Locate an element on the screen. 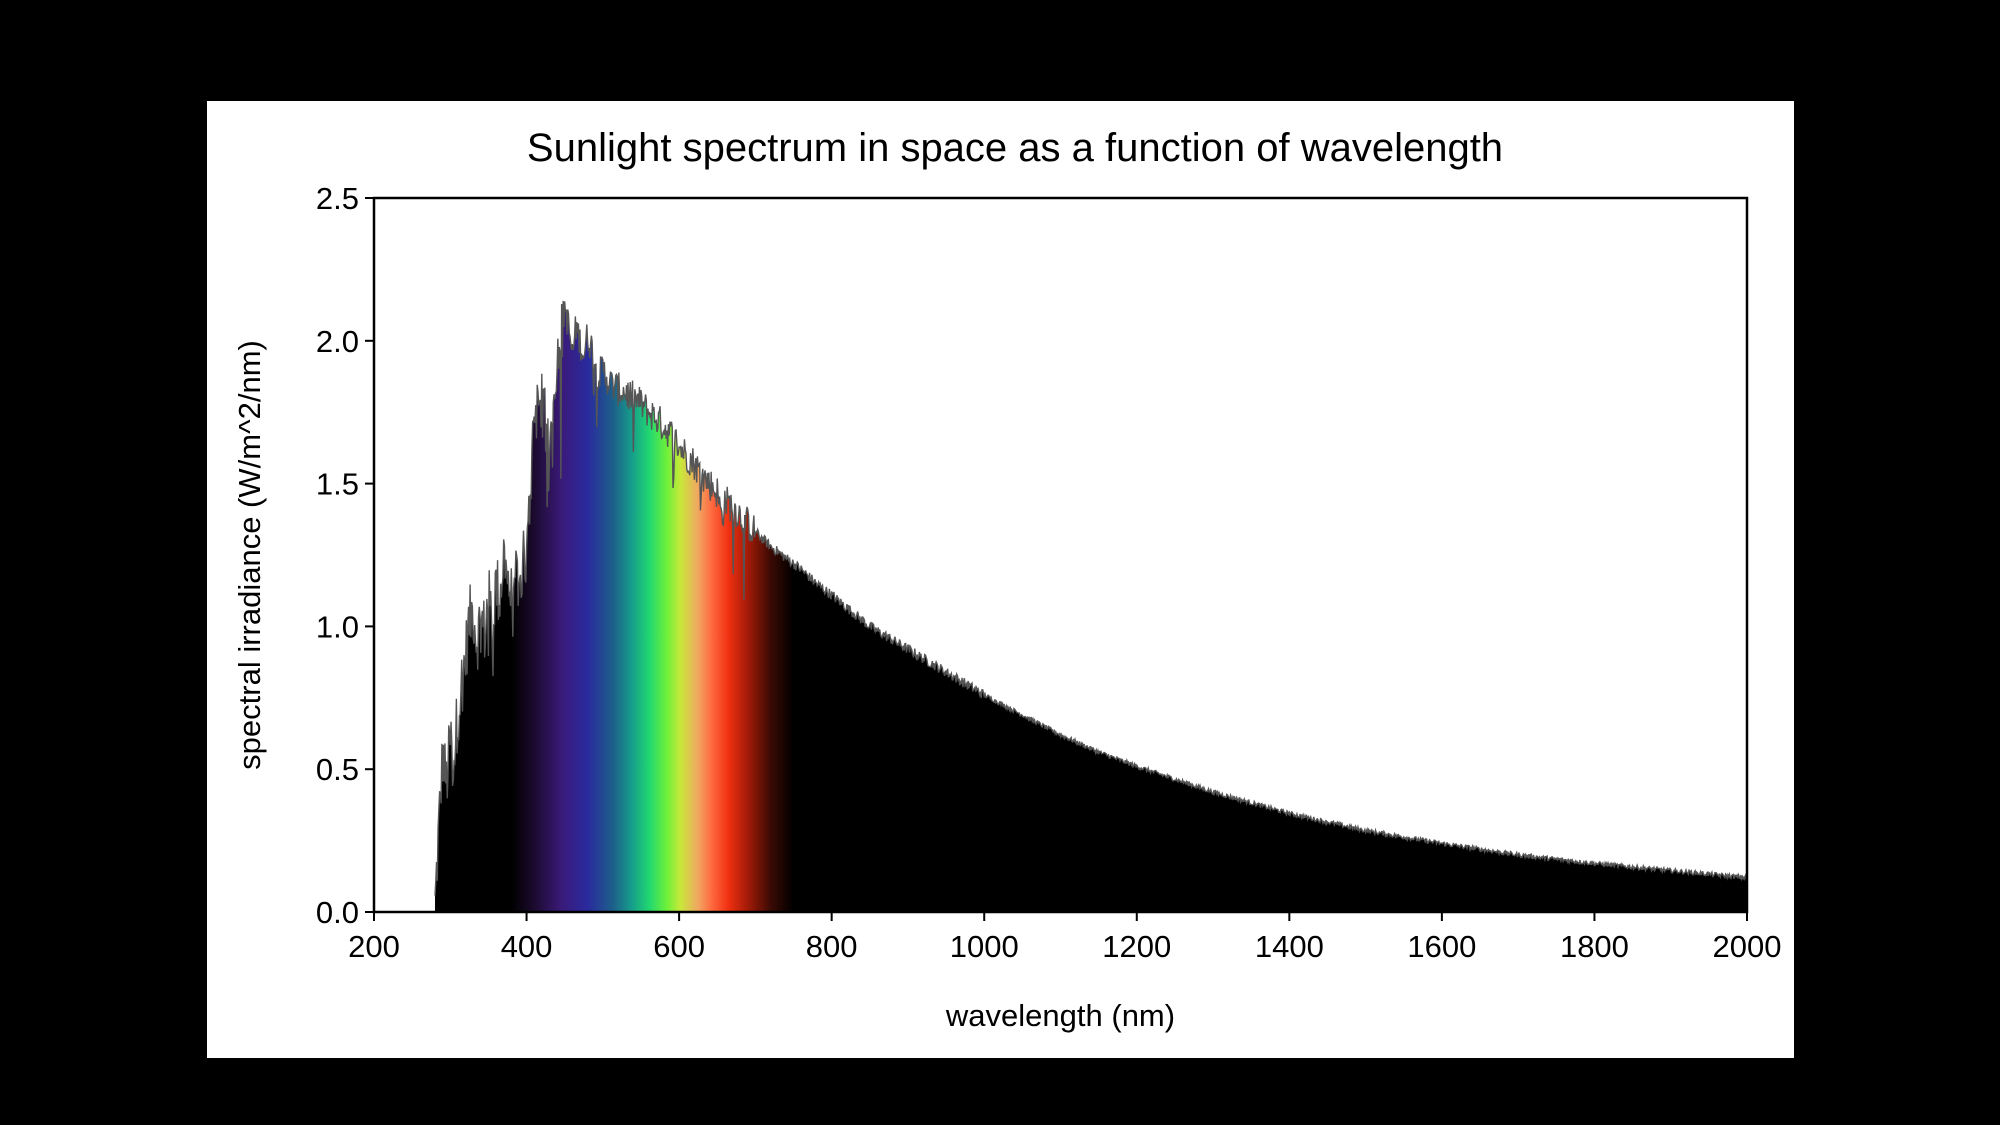 The image size is (2000, 1125). x-tick-label: 800 is located at coordinates (832, 946).